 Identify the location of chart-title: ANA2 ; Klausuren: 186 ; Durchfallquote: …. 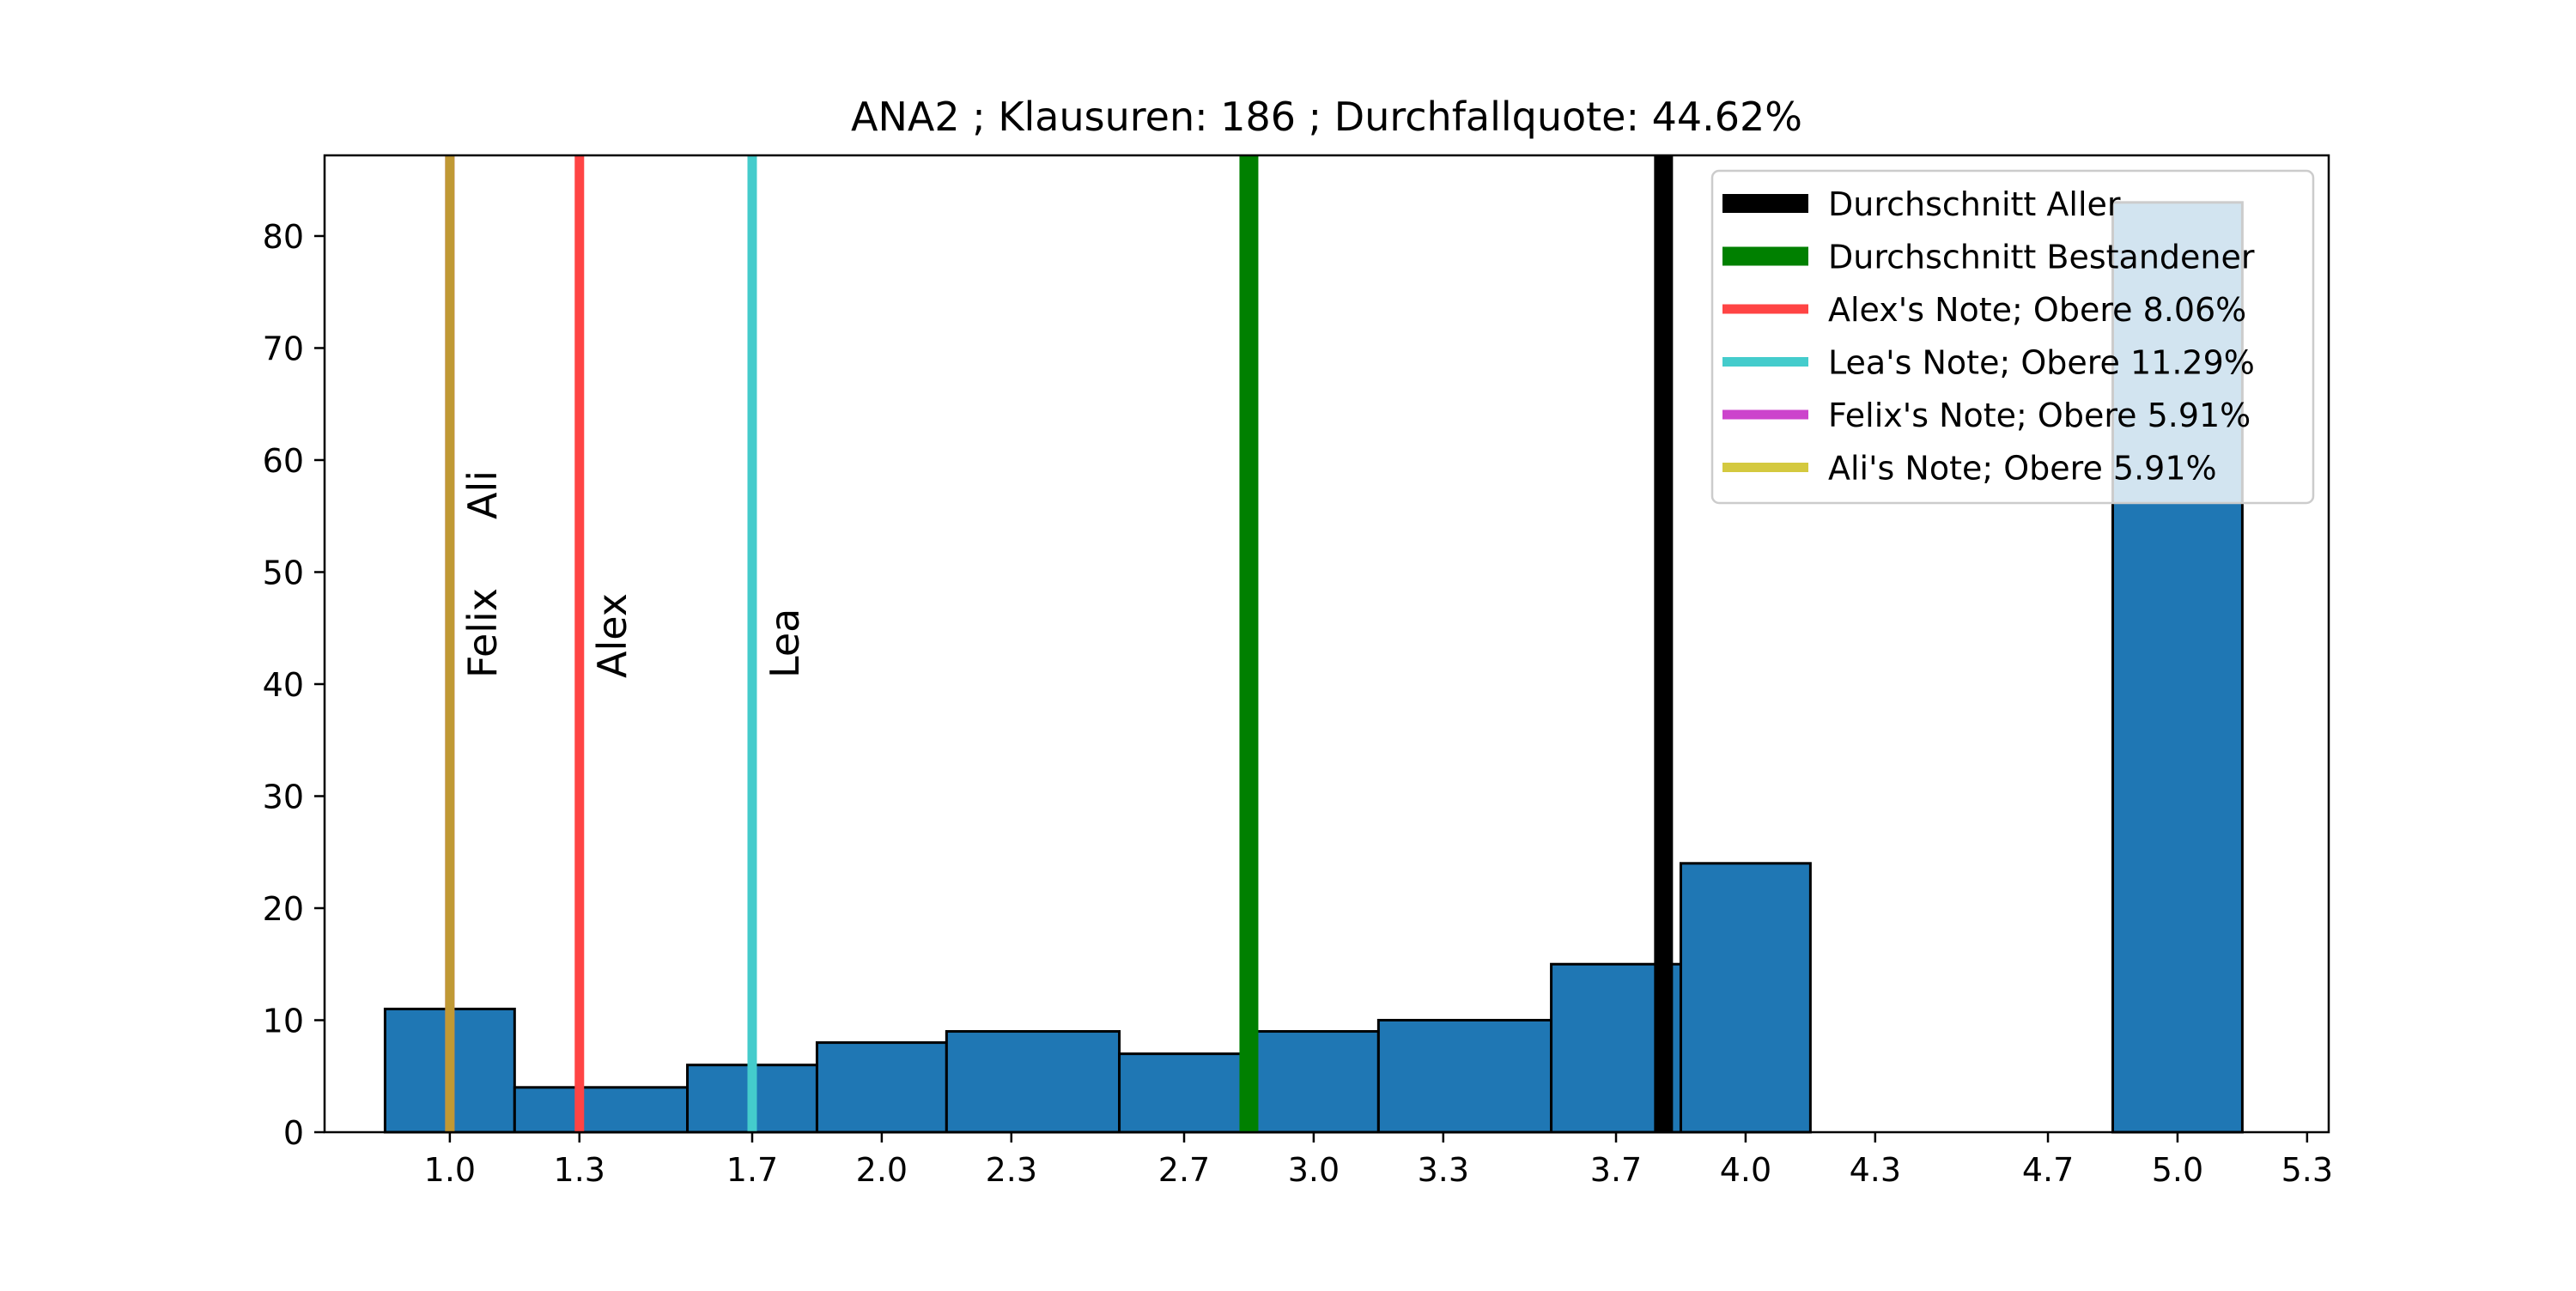
(1327, 117).